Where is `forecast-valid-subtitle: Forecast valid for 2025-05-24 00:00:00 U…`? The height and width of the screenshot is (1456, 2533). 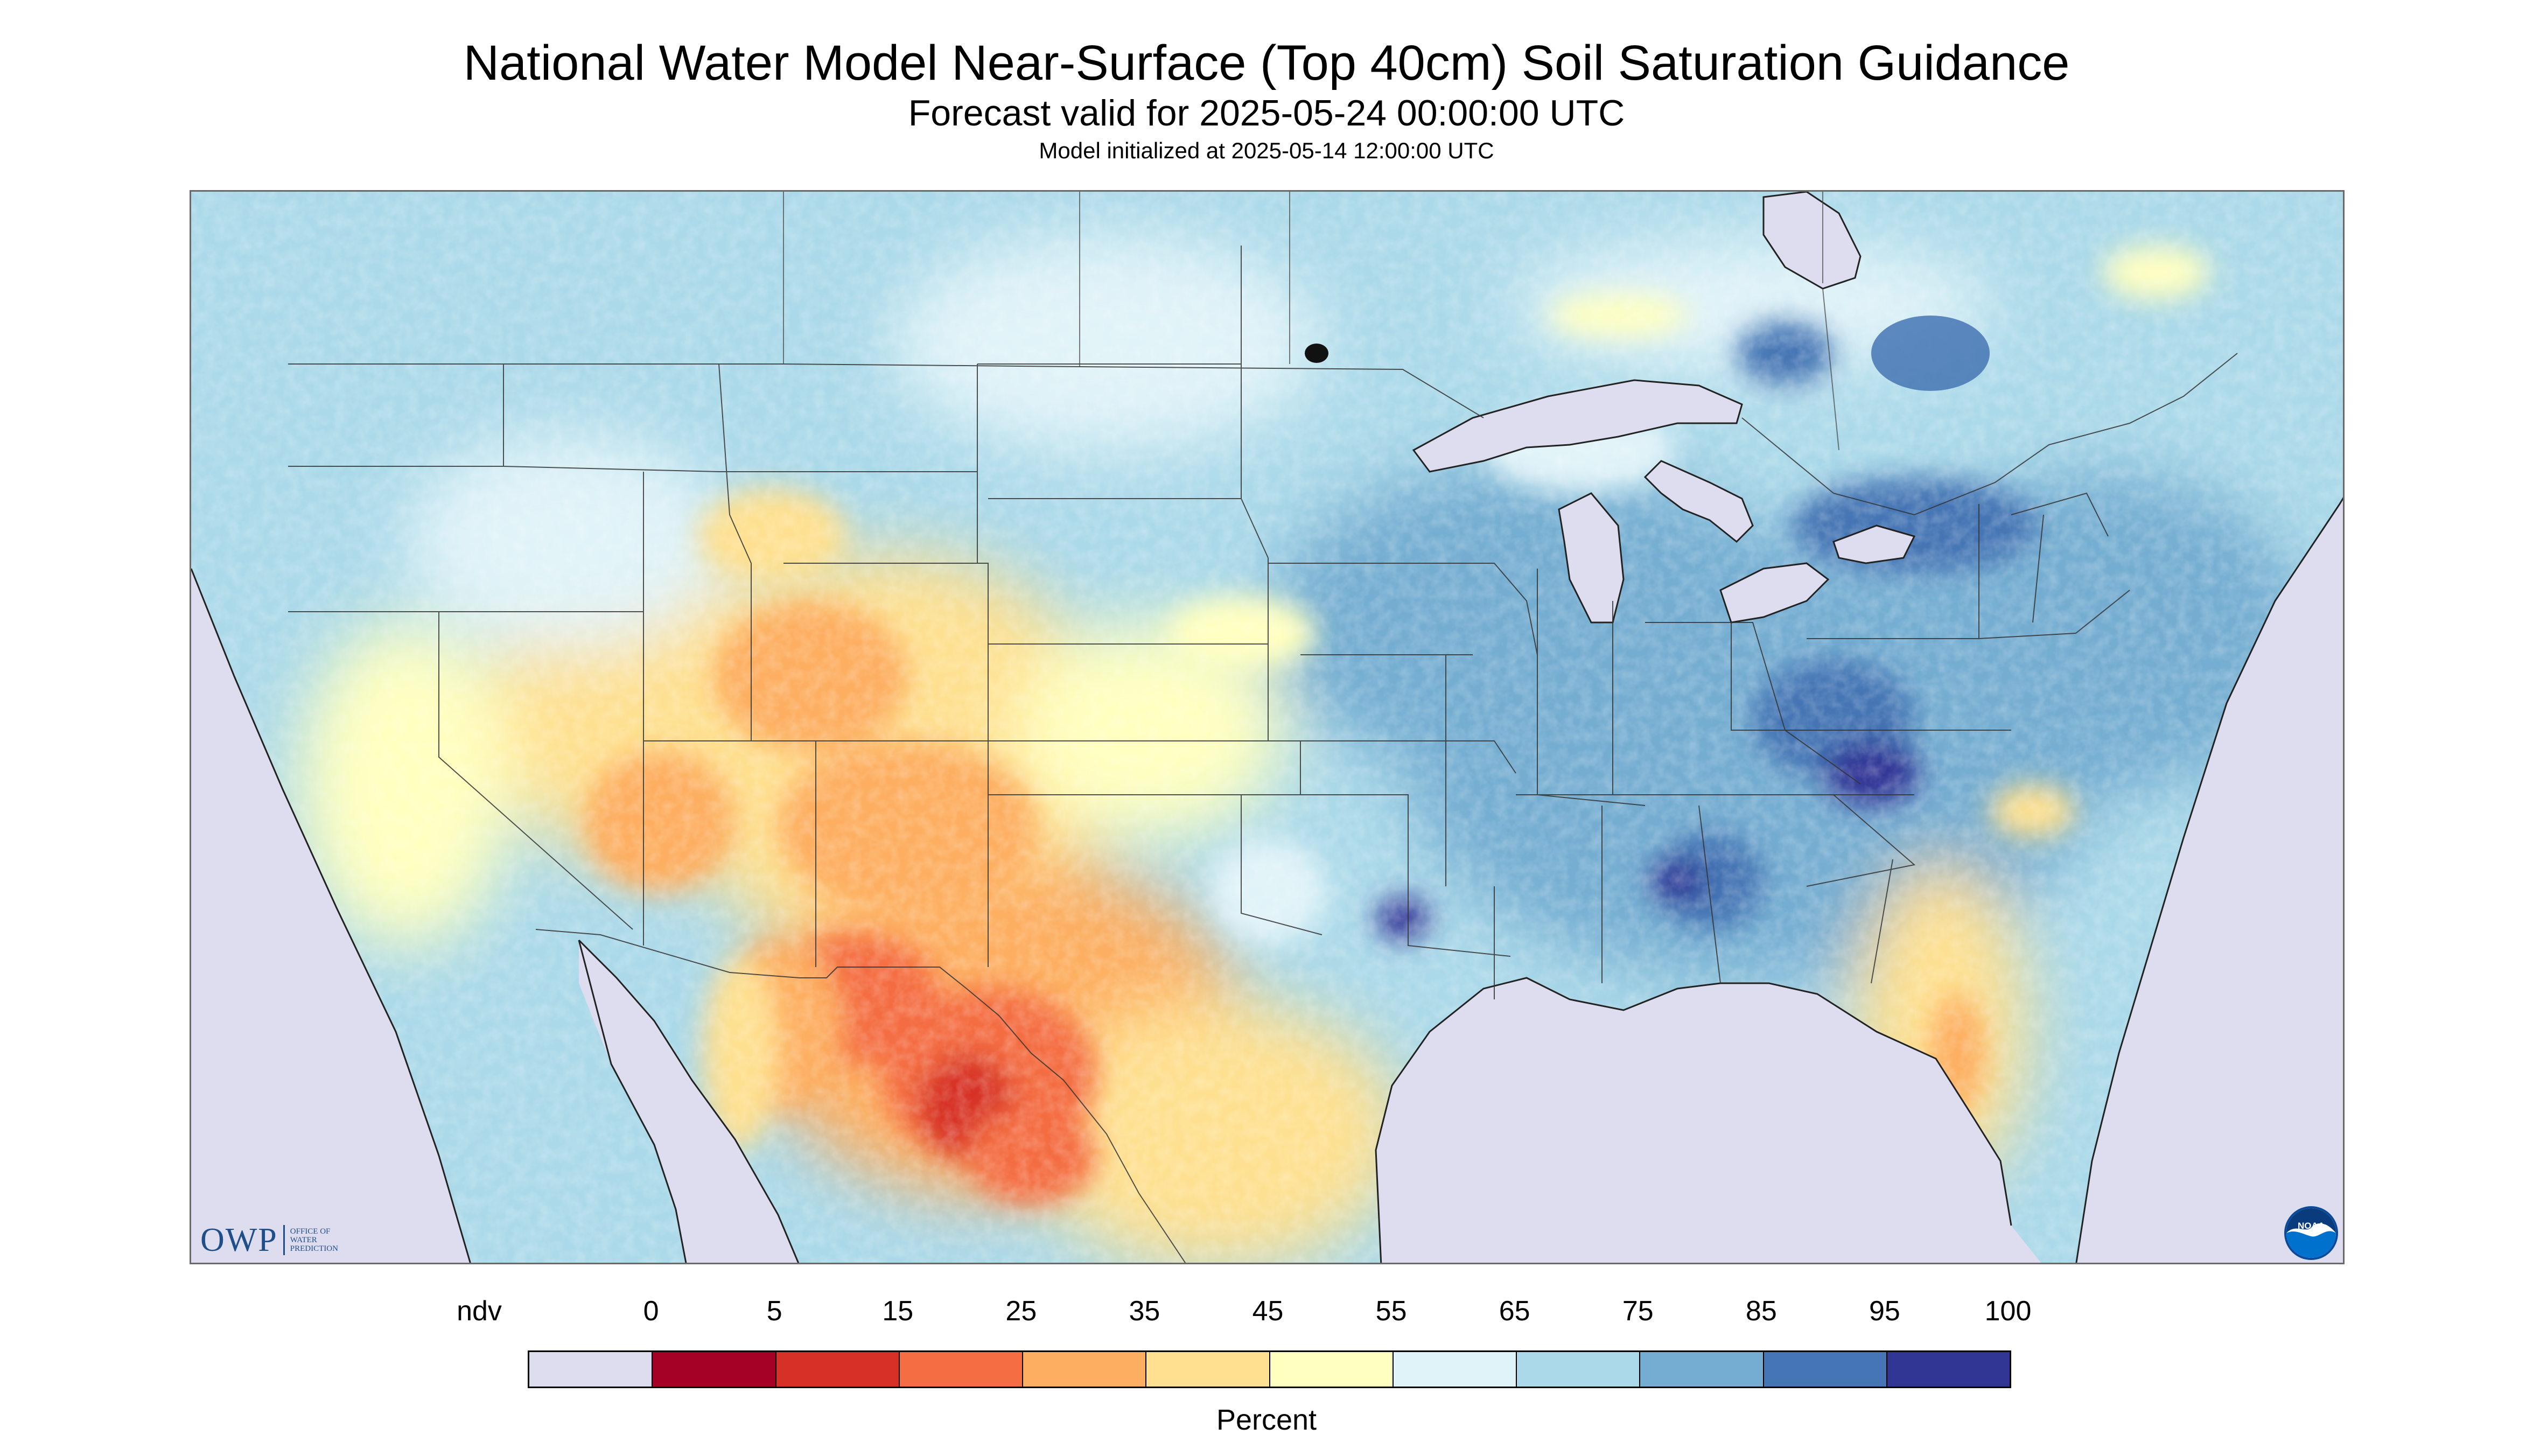 forecast-valid-subtitle: Forecast valid for 2025-05-24 00:00:00 U… is located at coordinates (1266, 113).